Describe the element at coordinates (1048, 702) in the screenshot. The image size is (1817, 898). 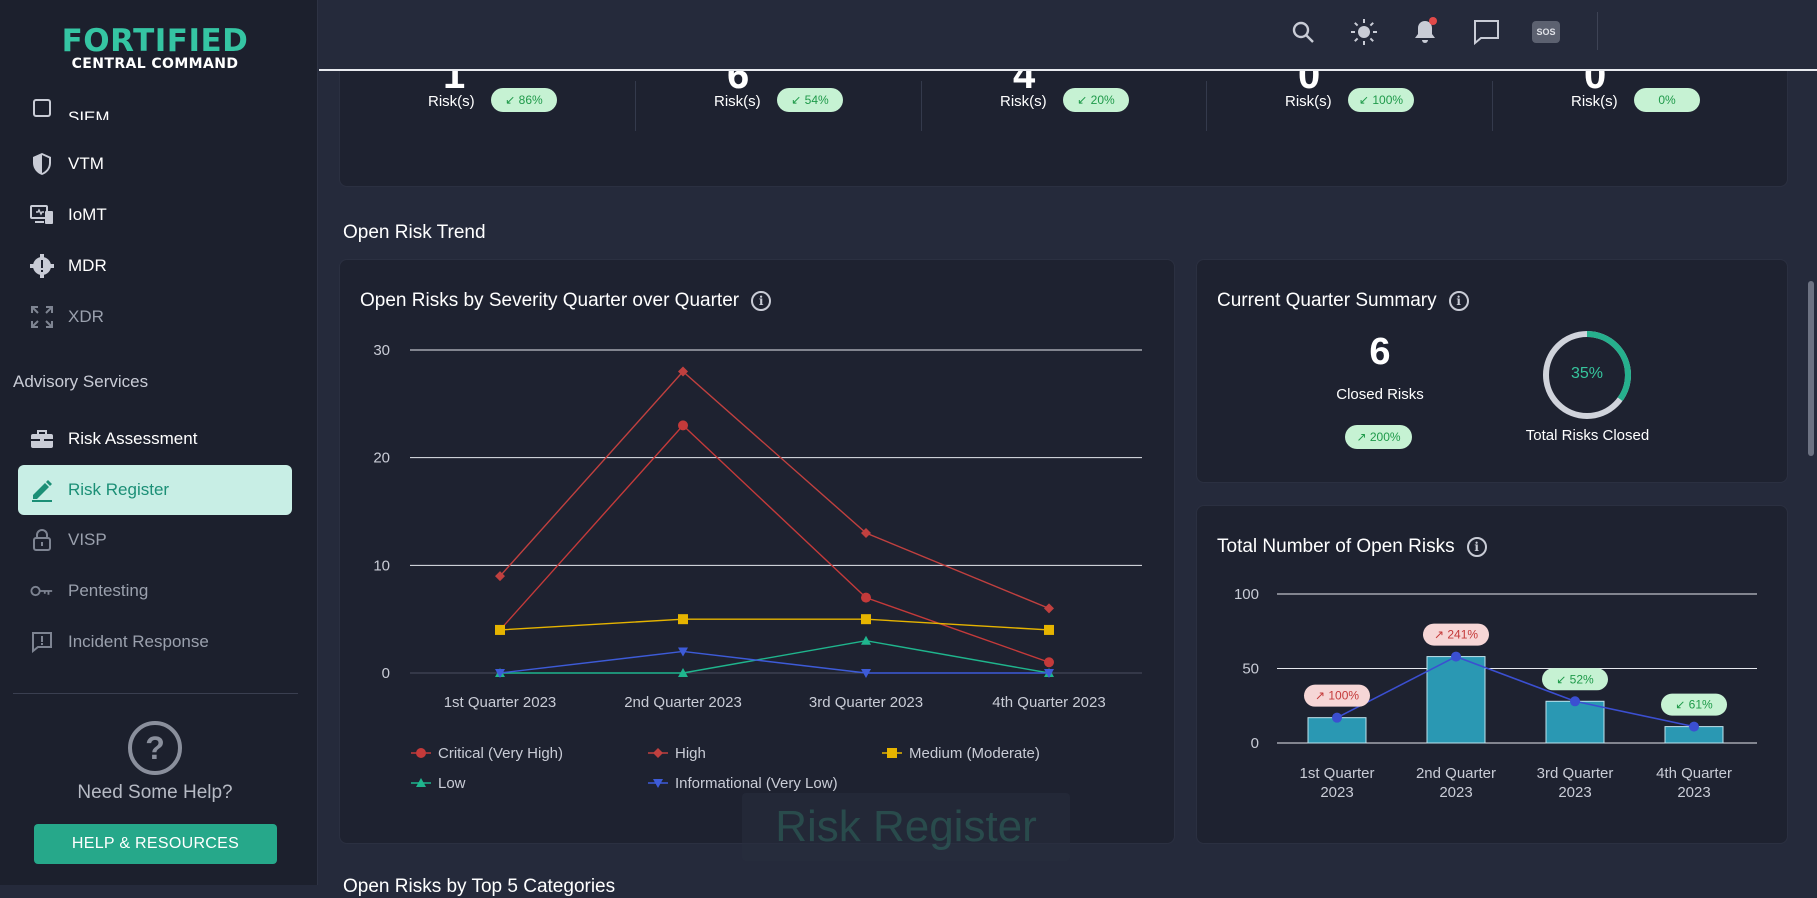
I see `x-tick-label: 4th Quarter 2023` at that location.